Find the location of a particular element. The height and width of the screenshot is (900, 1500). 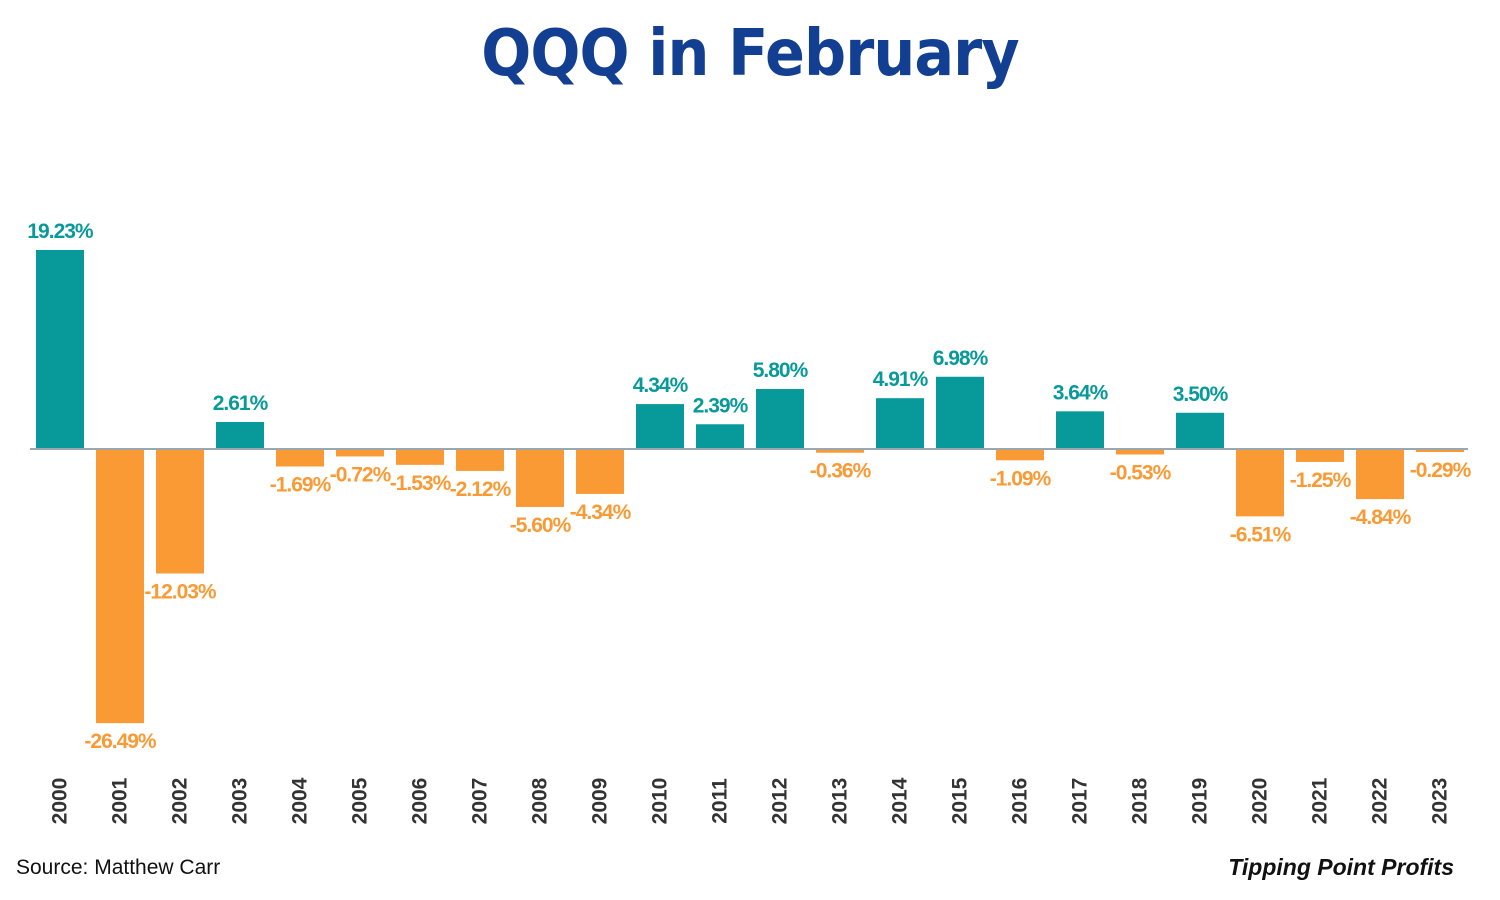

bar-2006 is located at coordinates (420, 457).